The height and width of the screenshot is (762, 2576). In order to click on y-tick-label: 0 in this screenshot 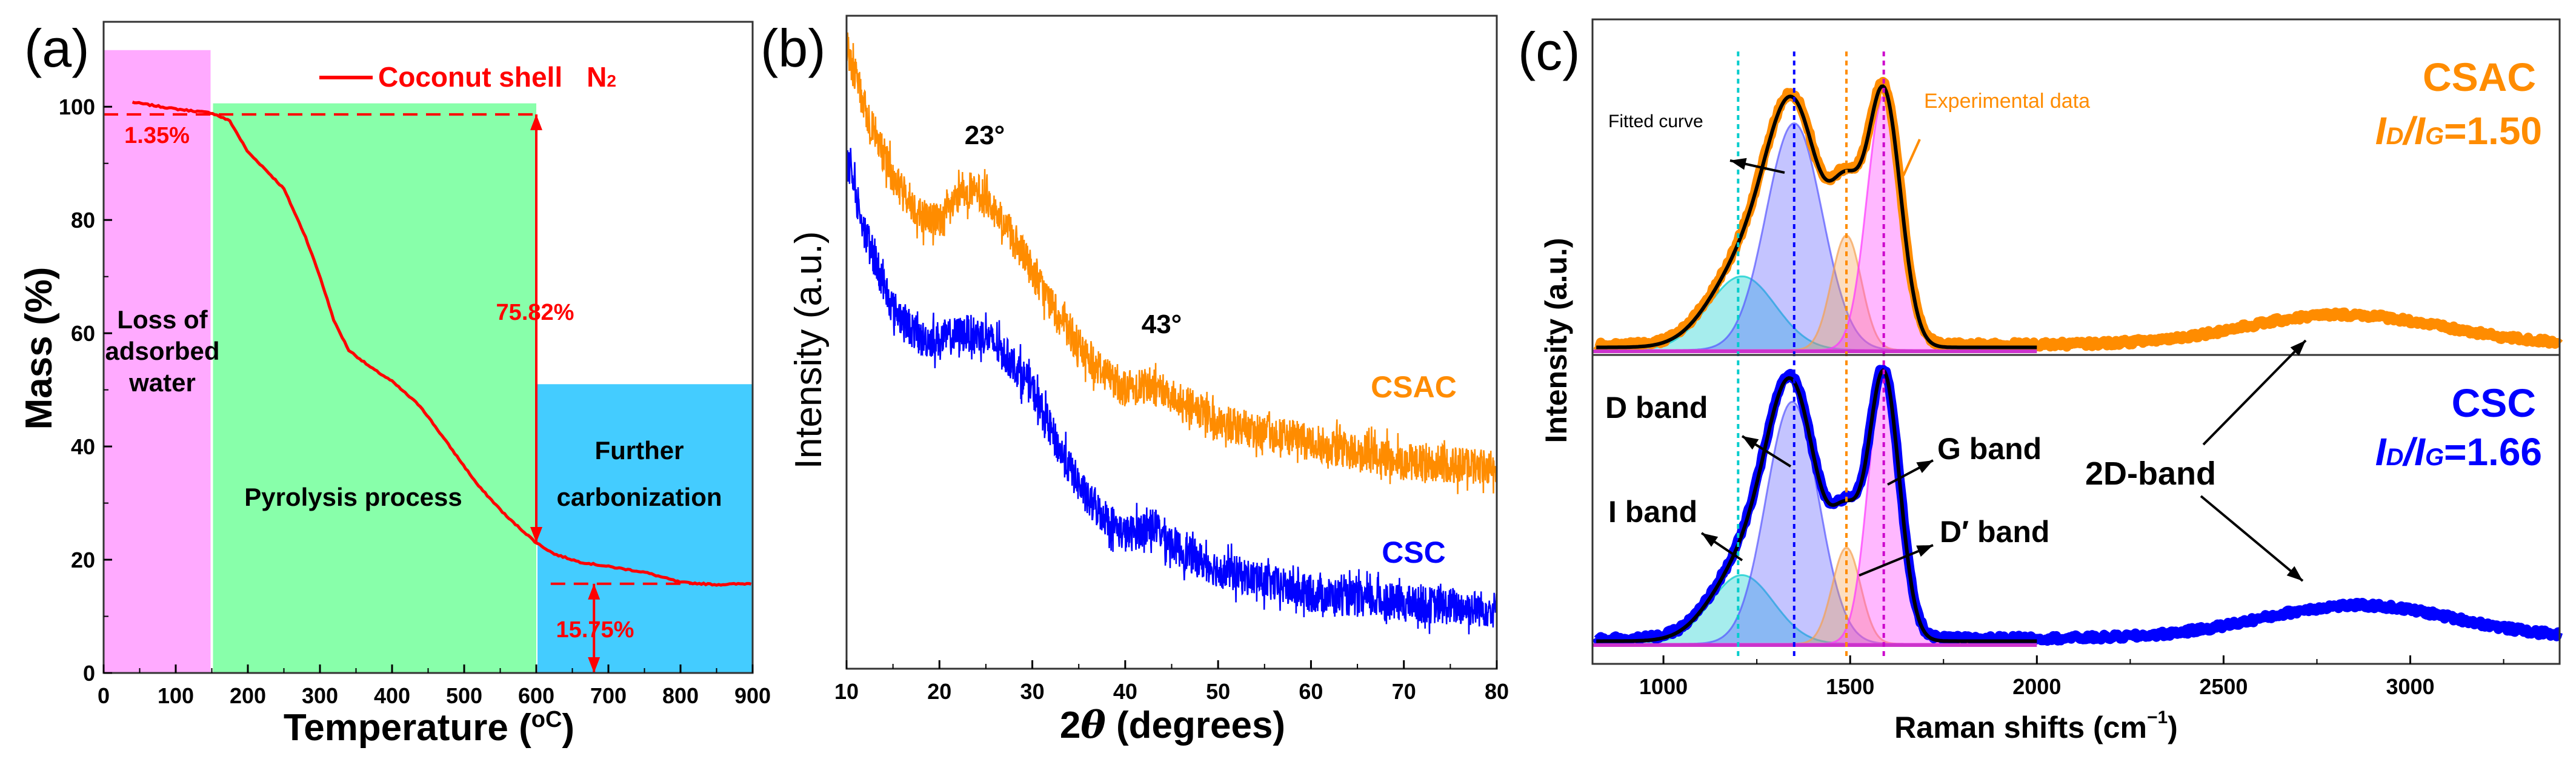, I will do `click(89, 673)`.